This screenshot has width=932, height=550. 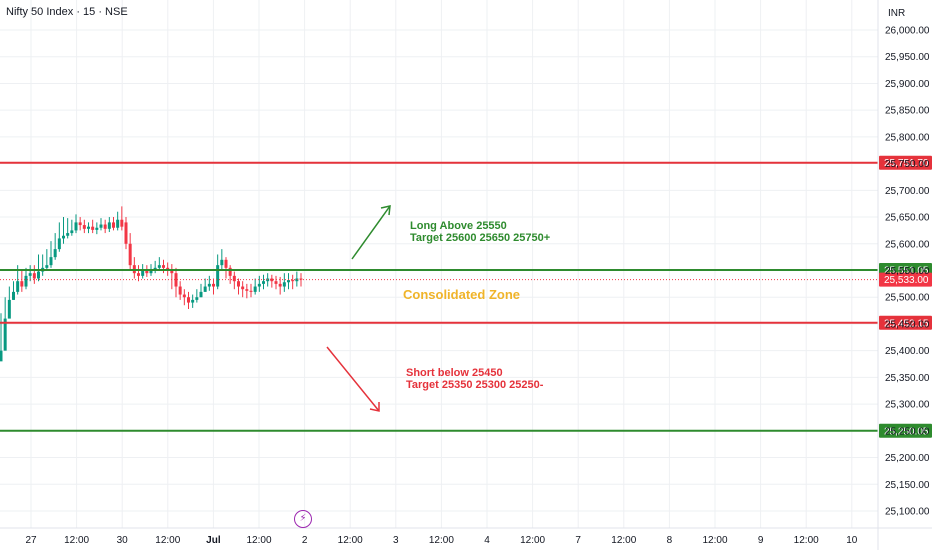 I want to click on level-tag-label: 25,250.05, so click(x=906, y=431).